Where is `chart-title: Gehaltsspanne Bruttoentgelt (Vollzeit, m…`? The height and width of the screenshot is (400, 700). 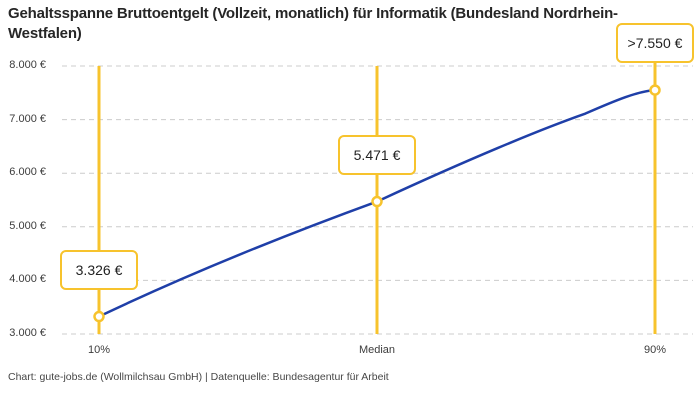 chart-title: Gehaltsspanne Bruttoentgelt (Vollzeit, m… is located at coordinates (313, 23).